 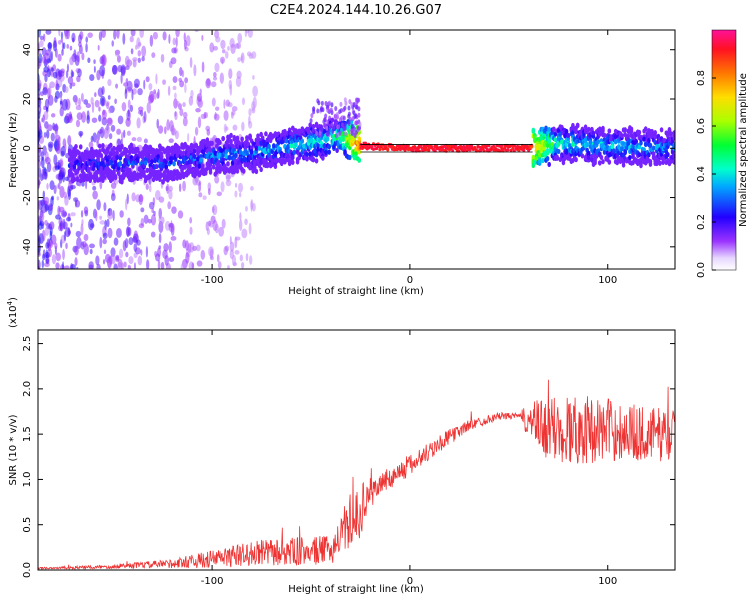 What do you see at coordinates (27, 247) in the screenshot?
I see `y-tick-label: -40` at bounding box center [27, 247].